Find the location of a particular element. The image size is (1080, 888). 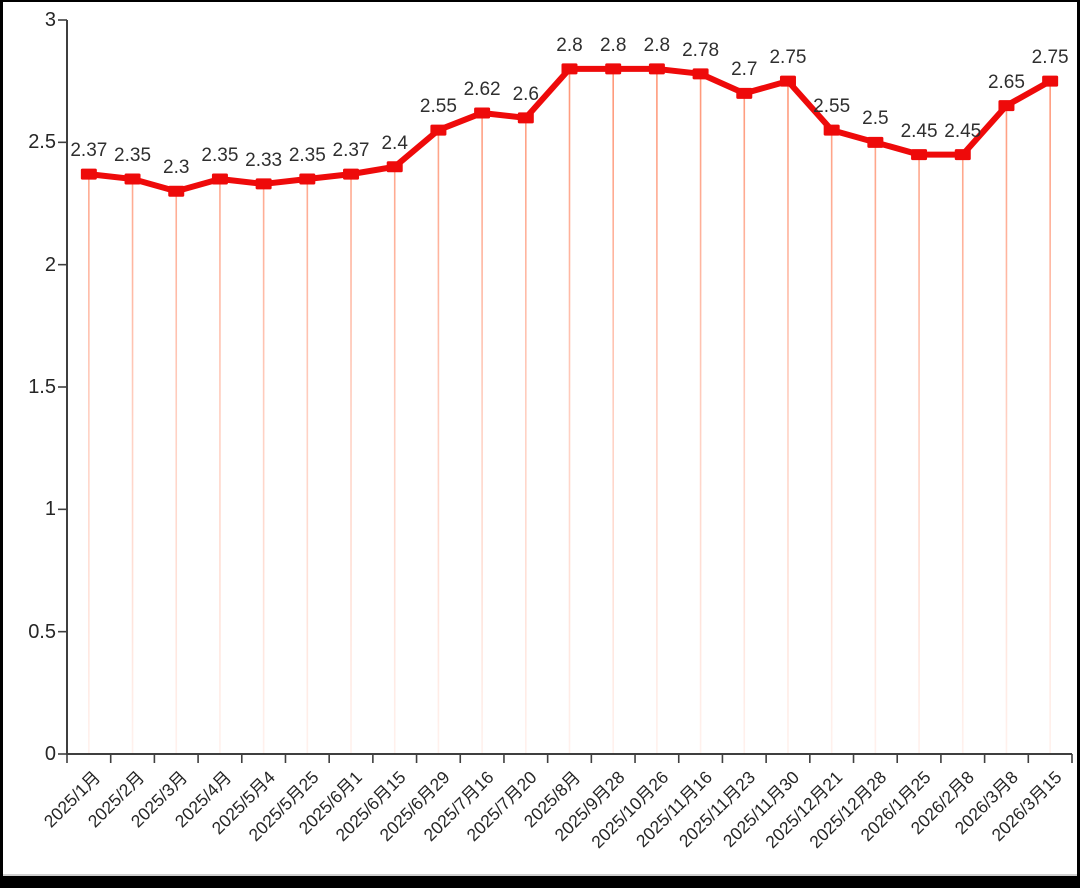

y-axis-label: 1.5 is located at coordinates (42, 387).